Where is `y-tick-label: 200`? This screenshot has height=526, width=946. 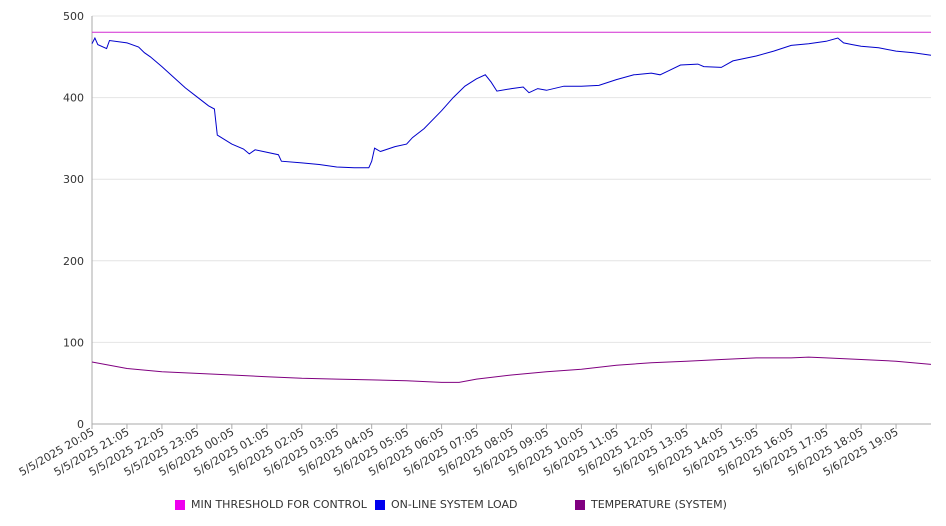
y-tick-label: 200 is located at coordinates (73, 261).